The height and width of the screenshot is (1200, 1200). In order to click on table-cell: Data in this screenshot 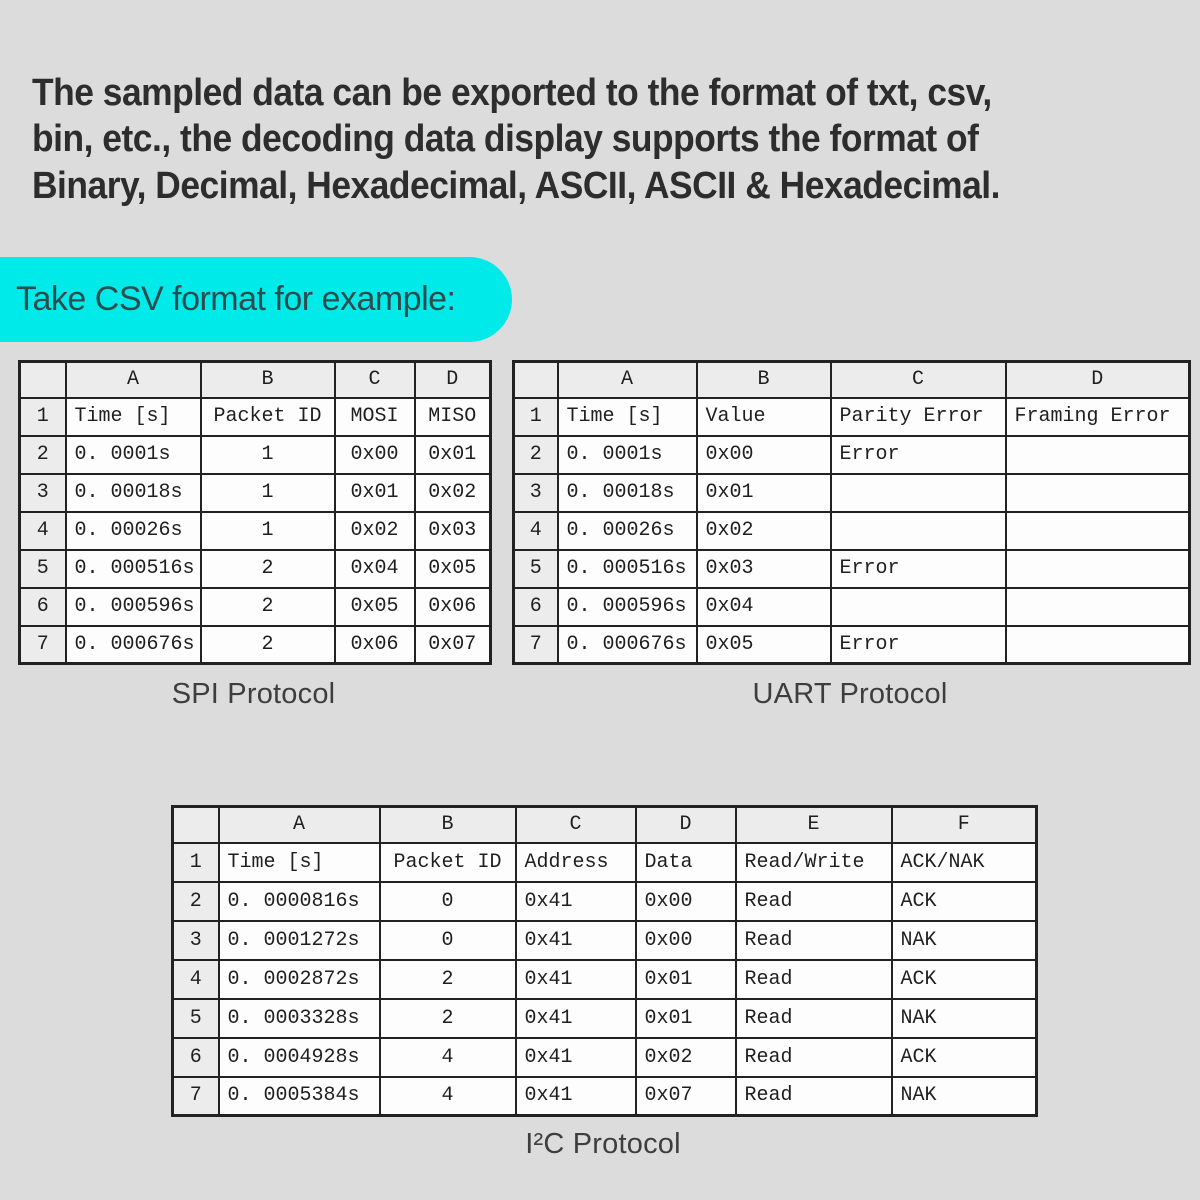, I will do `click(685, 862)`.